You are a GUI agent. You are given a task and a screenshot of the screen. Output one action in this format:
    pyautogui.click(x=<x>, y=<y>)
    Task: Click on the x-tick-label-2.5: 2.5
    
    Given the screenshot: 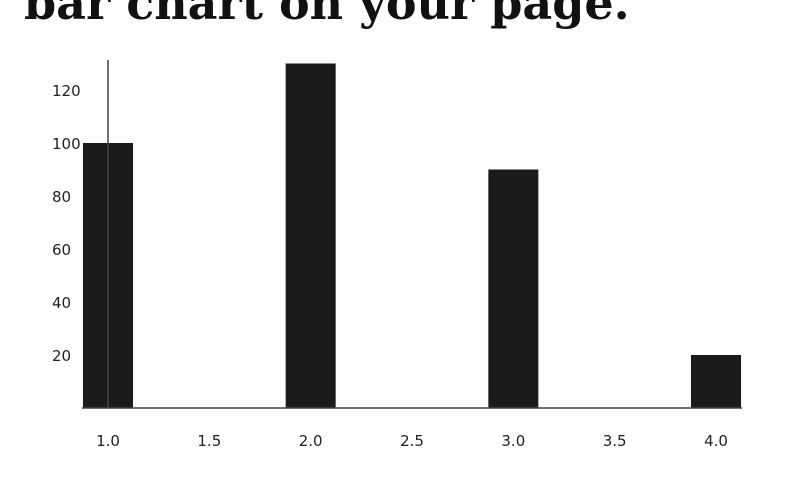 What is the action you would take?
    pyautogui.click(x=412, y=441)
    